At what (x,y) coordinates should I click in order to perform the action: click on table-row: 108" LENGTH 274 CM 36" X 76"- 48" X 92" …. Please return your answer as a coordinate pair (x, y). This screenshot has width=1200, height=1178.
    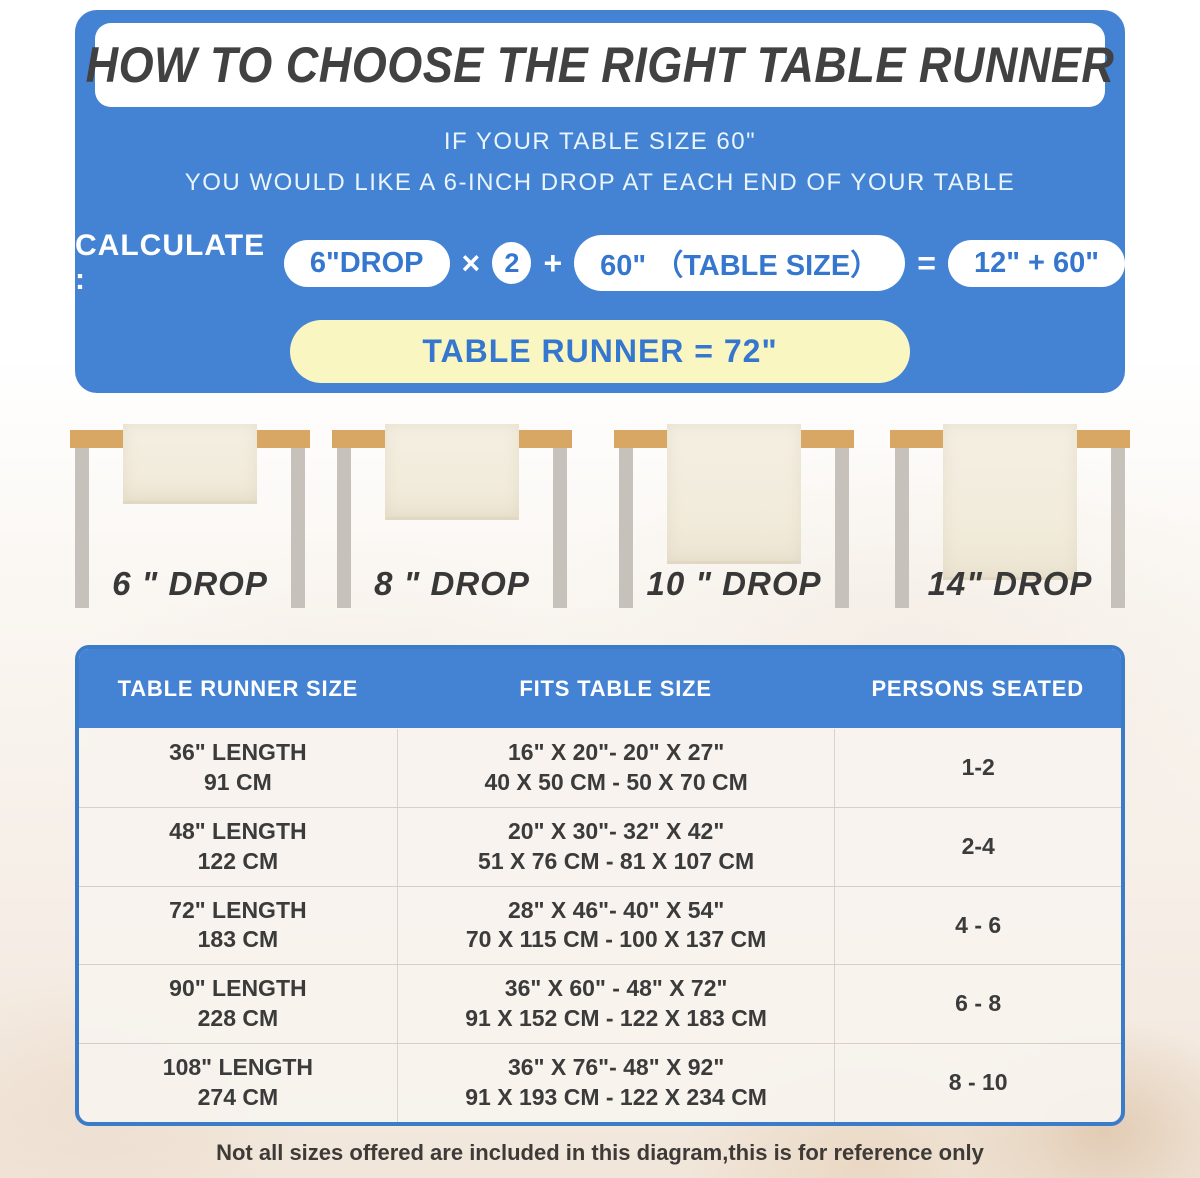
    Looking at the image, I should click on (600, 1082).